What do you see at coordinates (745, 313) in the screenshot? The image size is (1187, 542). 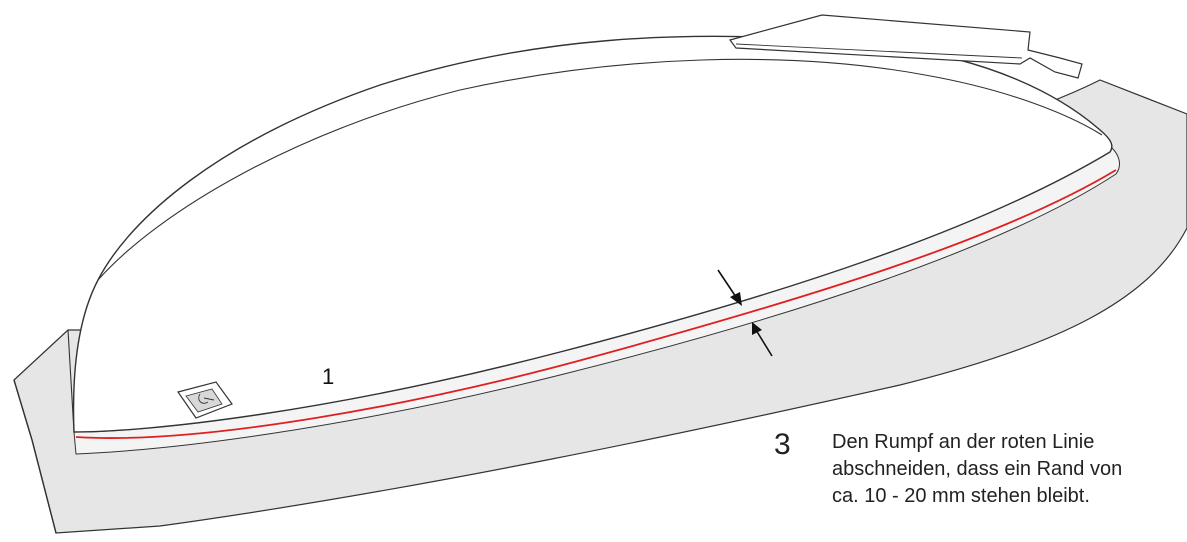 I see `dimension-arrow-icon` at bounding box center [745, 313].